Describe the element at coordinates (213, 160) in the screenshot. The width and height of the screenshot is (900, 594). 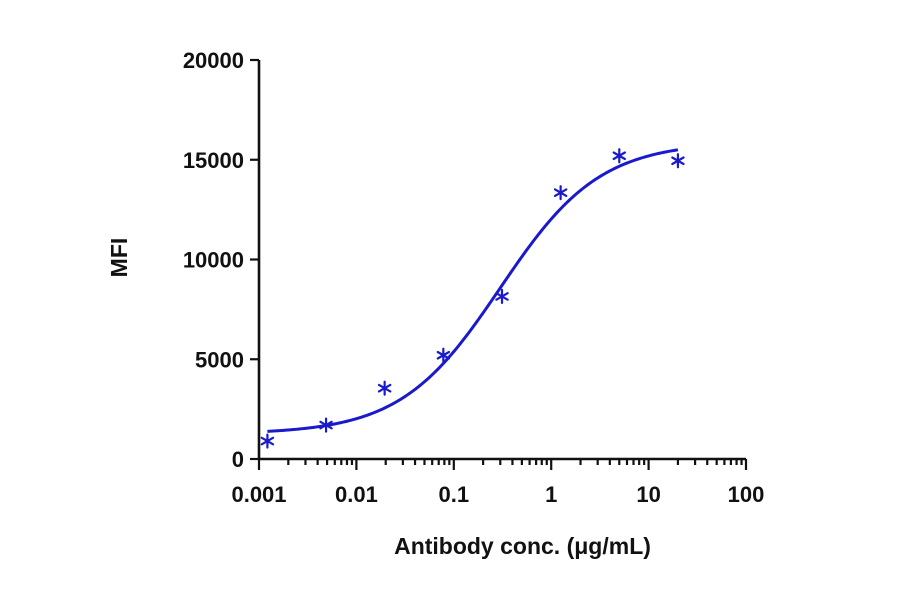
I see `y-tick-label: 15000` at that location.